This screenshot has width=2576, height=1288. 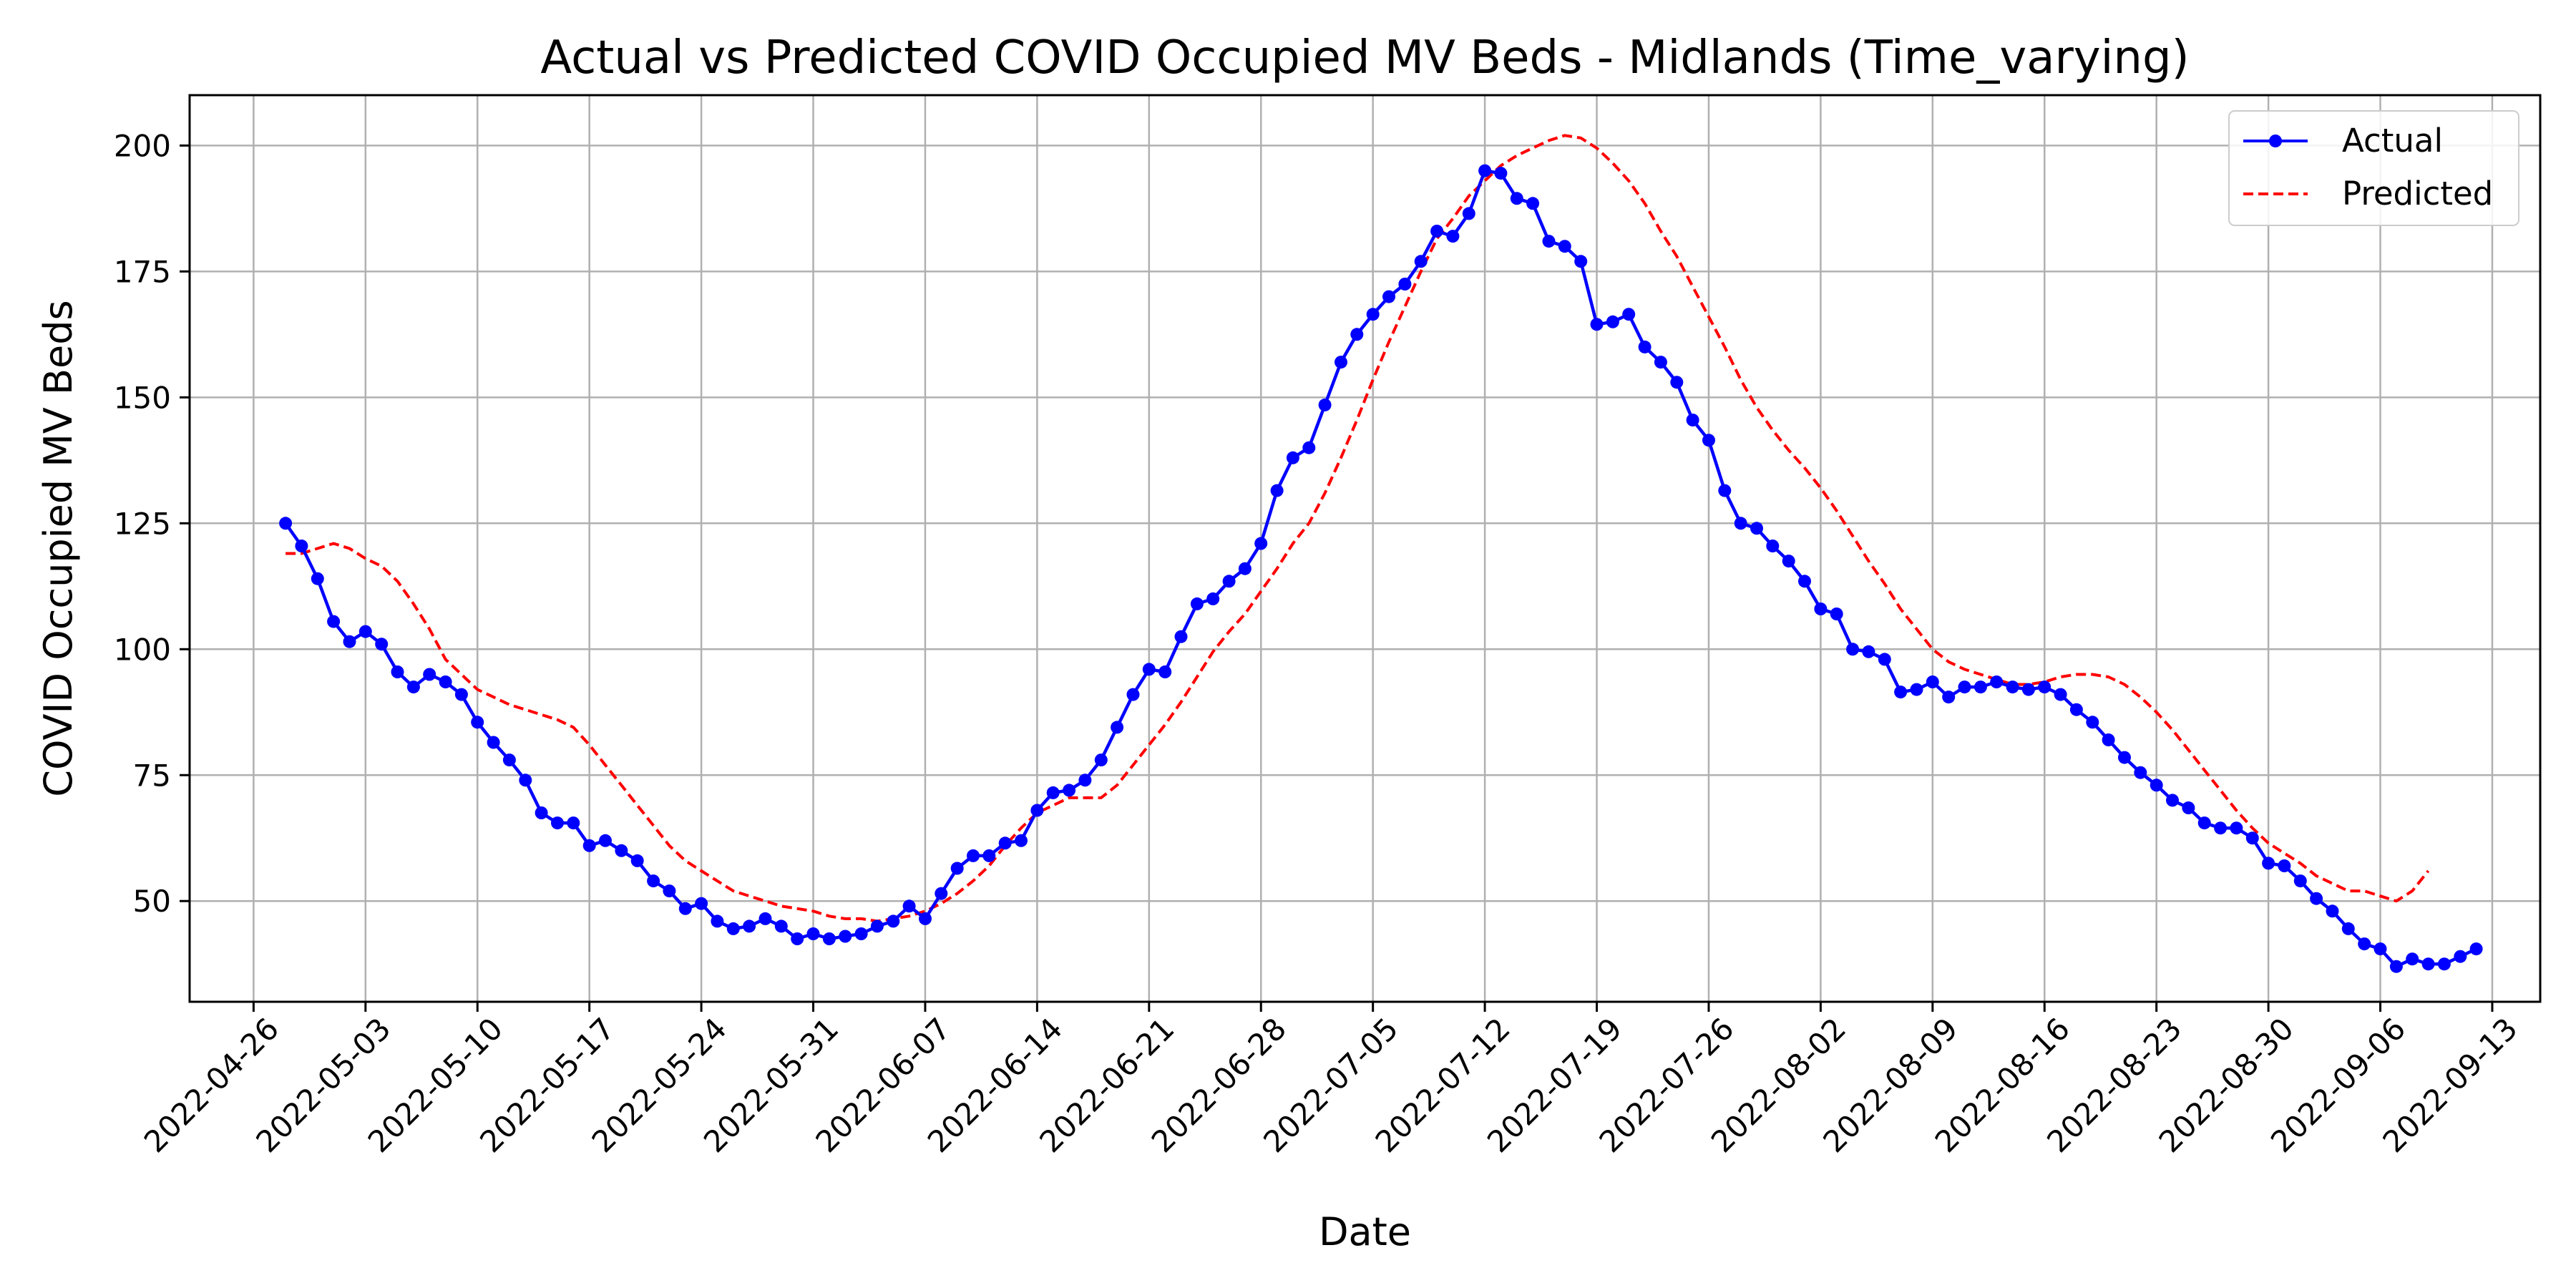 I want to click on legend: Actual Predicted, so click(x=2373, y=168).